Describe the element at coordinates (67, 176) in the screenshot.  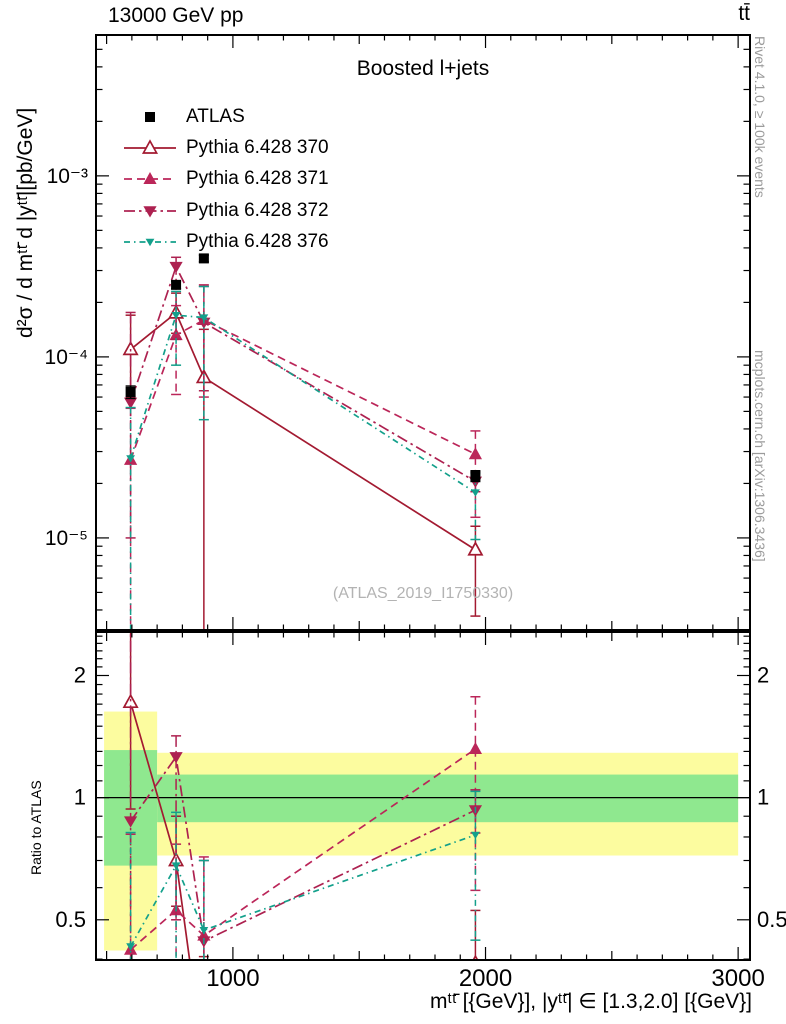
I see `tick-label: 10⁻³` at that location.